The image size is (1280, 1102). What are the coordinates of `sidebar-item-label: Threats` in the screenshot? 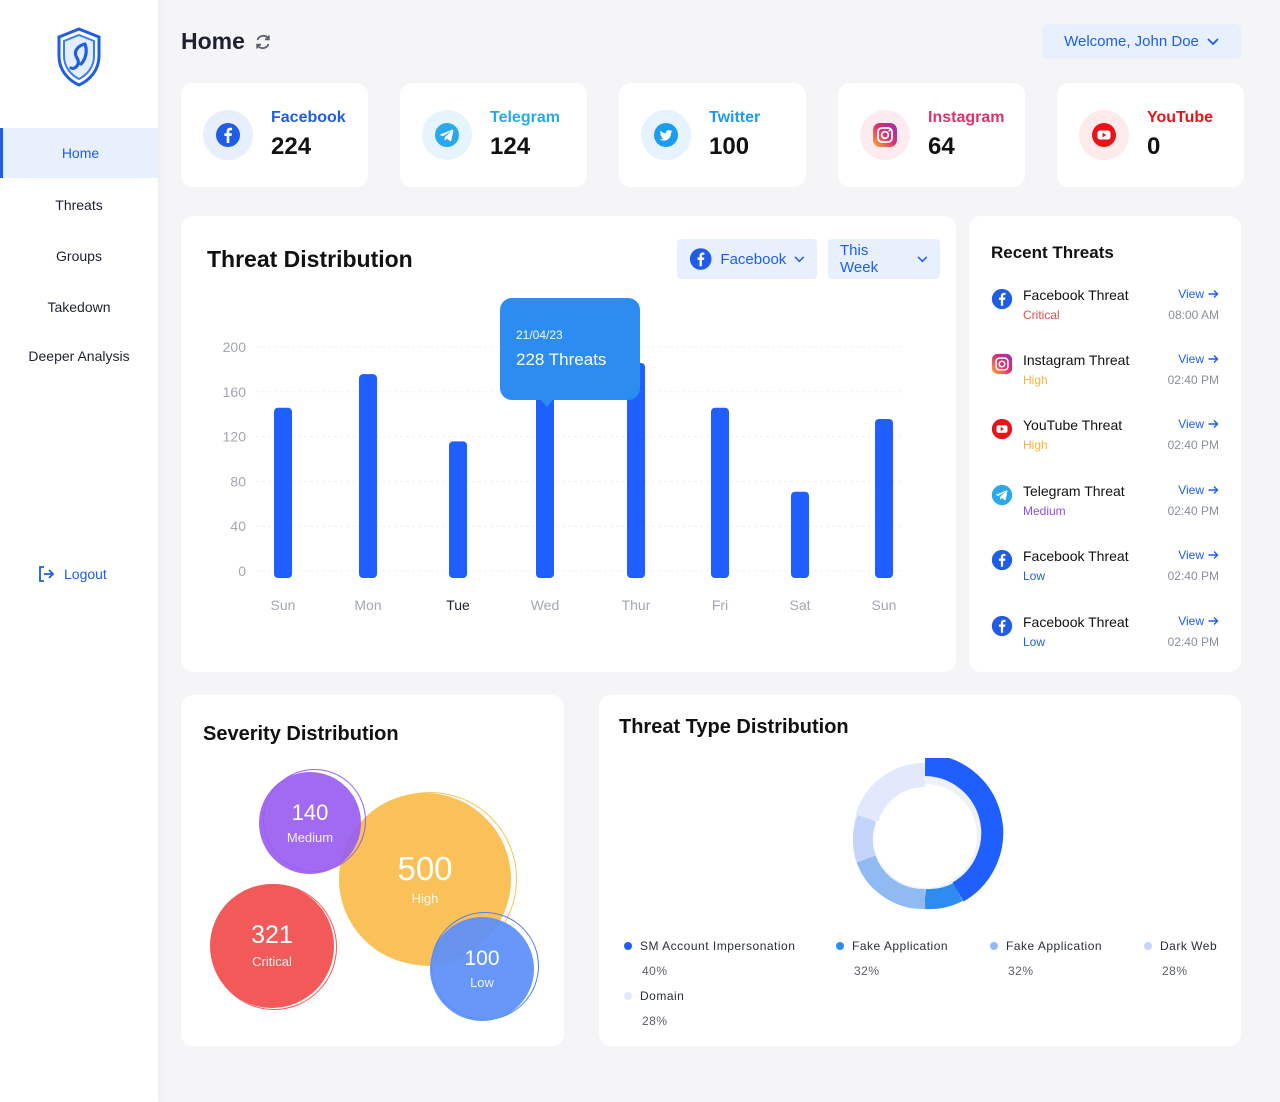 It's located at (79, 205).